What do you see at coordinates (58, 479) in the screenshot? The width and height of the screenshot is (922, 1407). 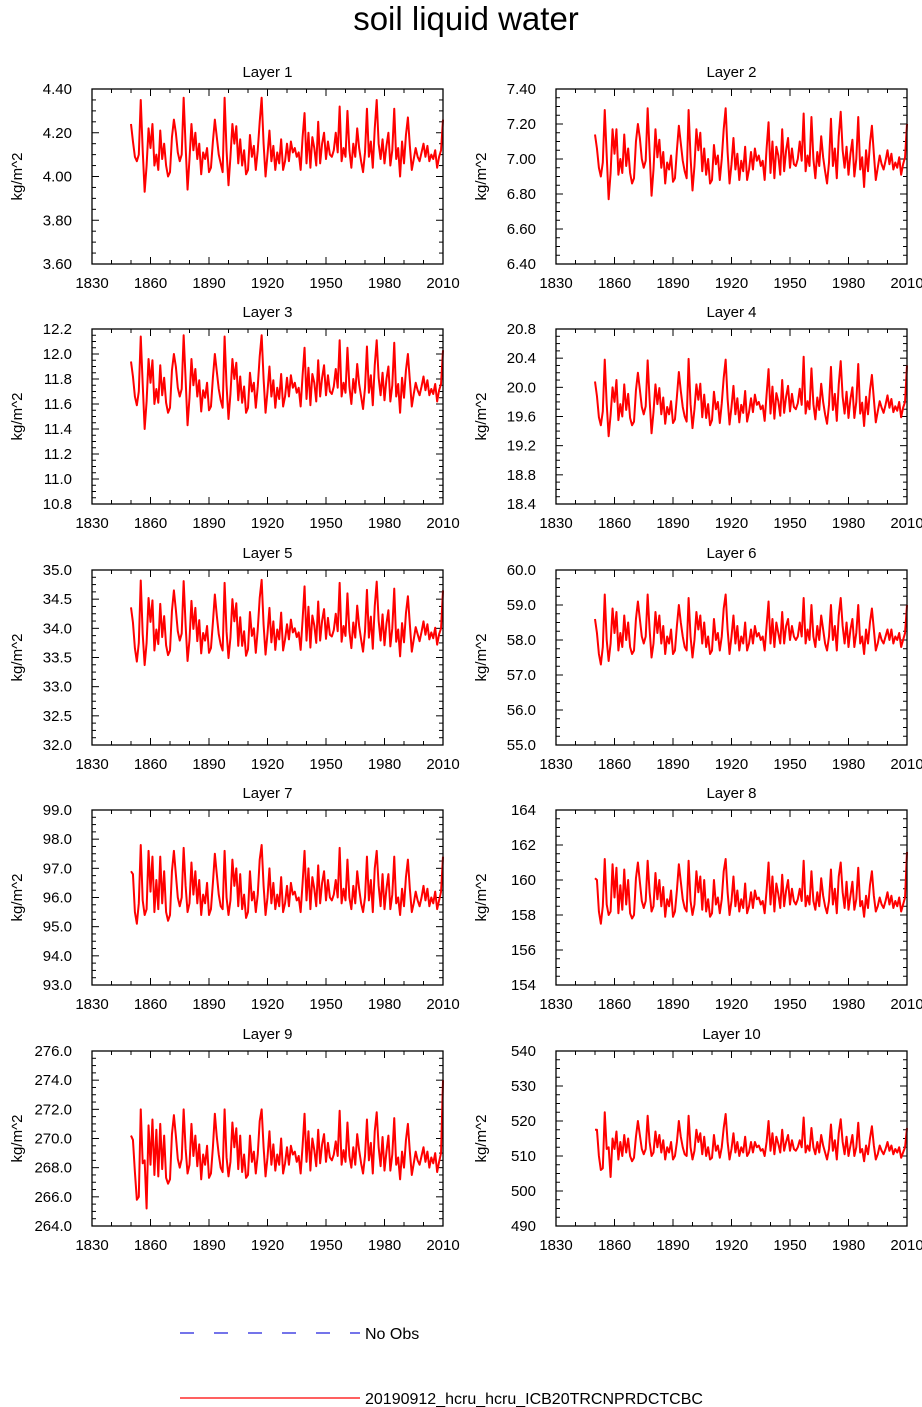 I see `y-tick-label: 11.0` at bounding box center [58, 479].